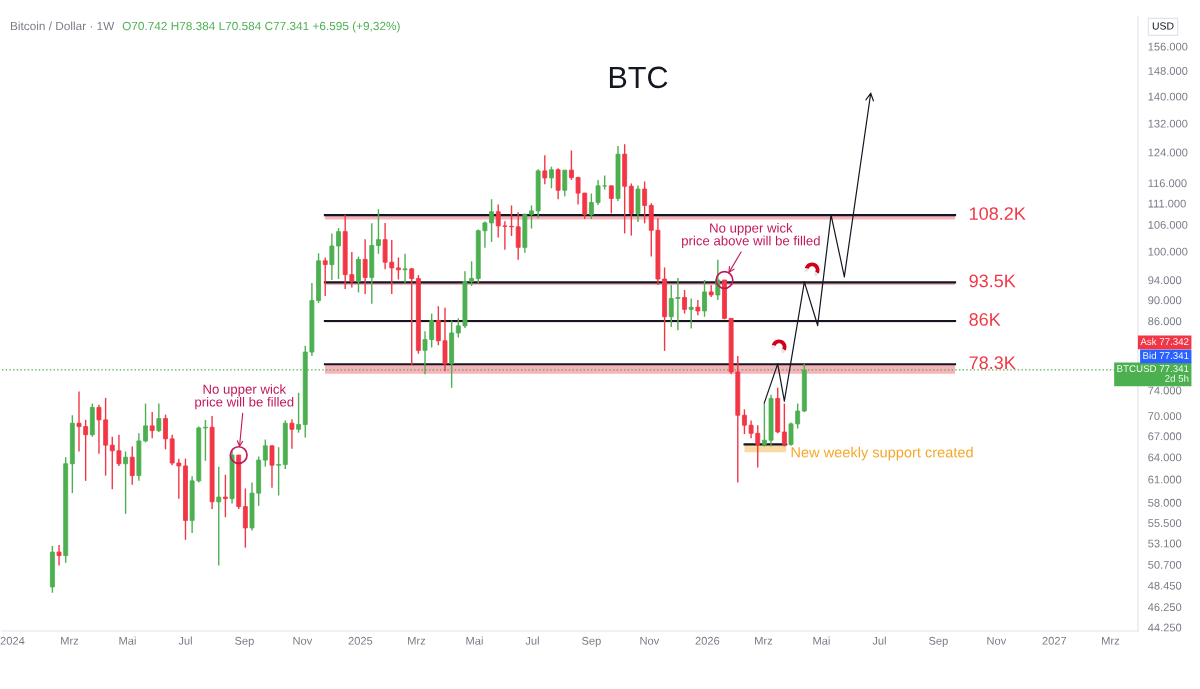  I want to click on y-tick-label: 86.000, so click(1165, 321).